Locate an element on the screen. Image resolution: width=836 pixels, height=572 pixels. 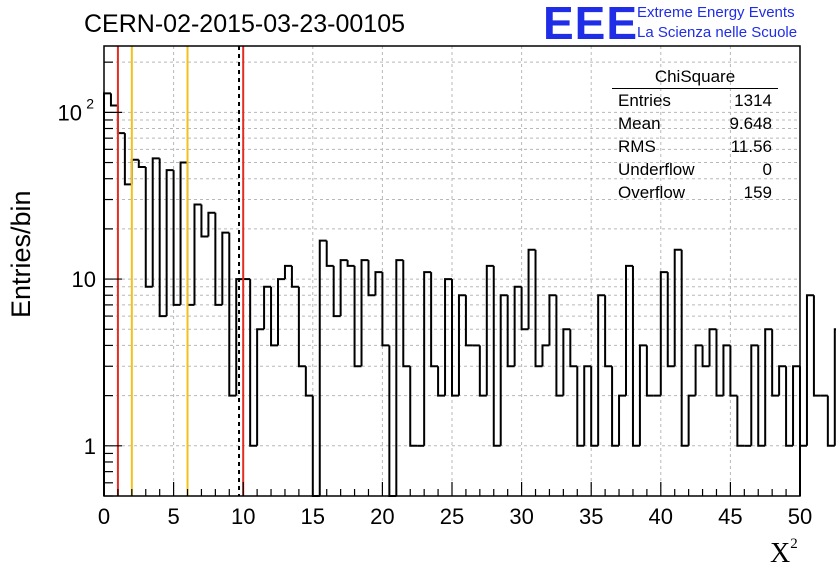
x-tick-label: 5 is located at coordinates (173, 516).